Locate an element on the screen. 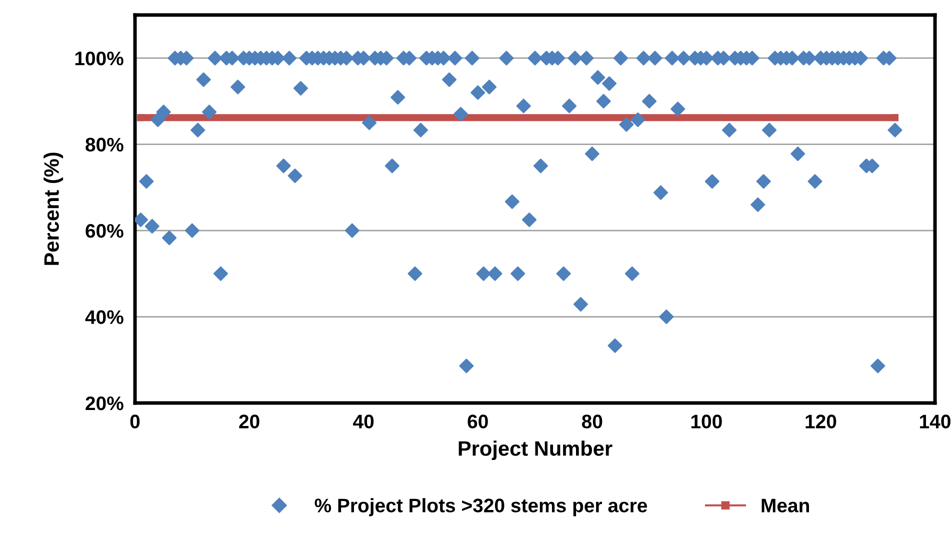 The height and width of the screenshot is (548, 951). legend-label: Mean is located at coordinates (785, 505).